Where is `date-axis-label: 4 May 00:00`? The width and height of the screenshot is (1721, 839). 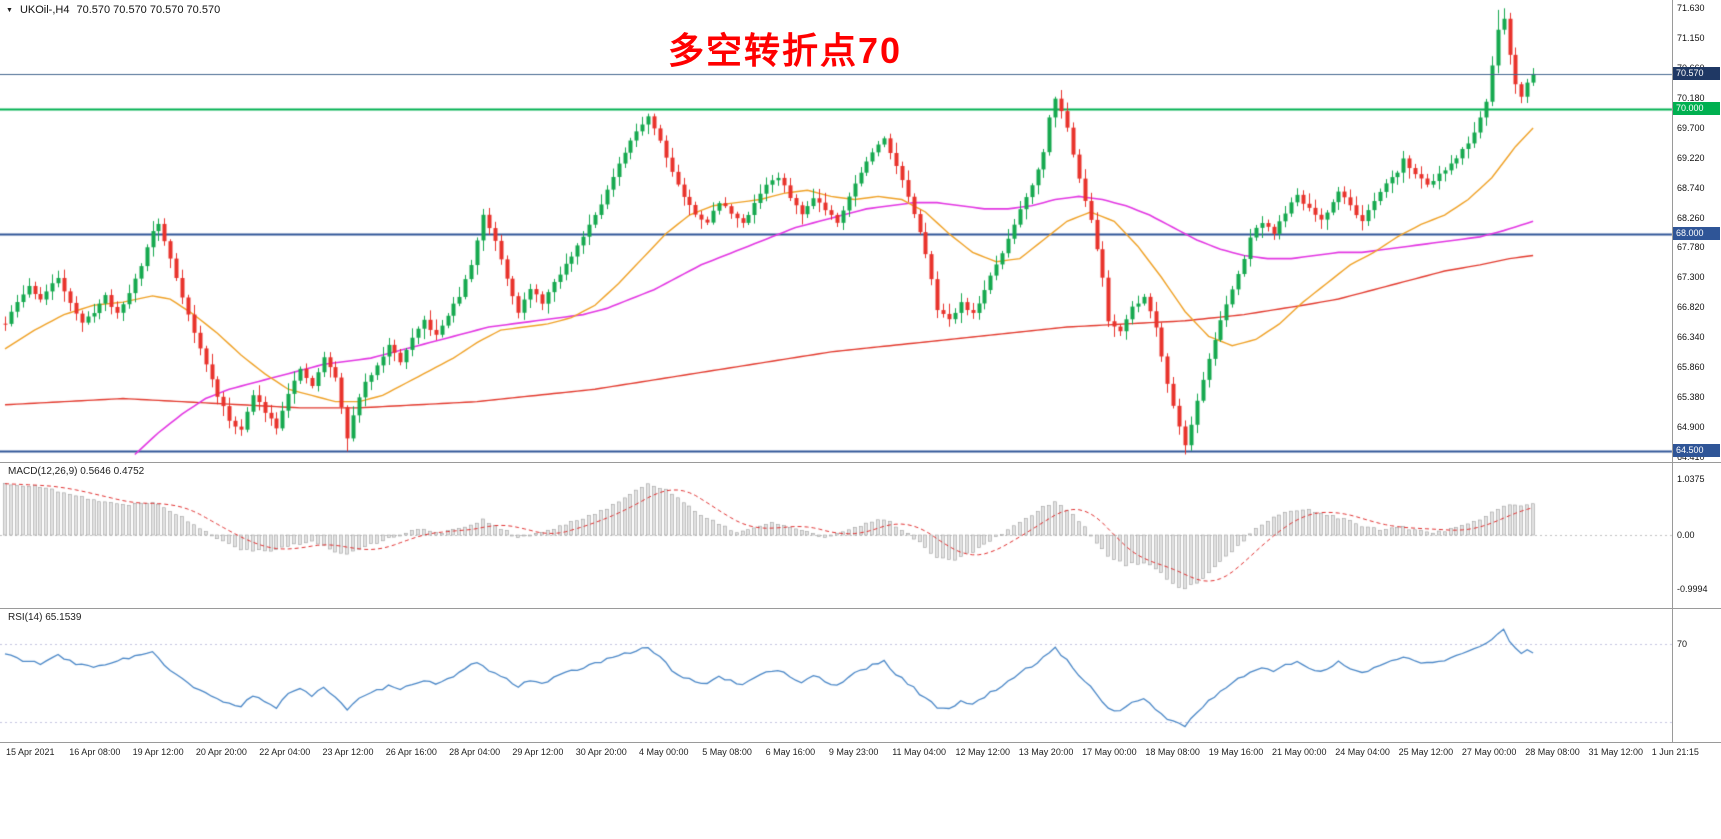
date-axis-label: 4 May 00:00 is located at coordinates (664, 752).